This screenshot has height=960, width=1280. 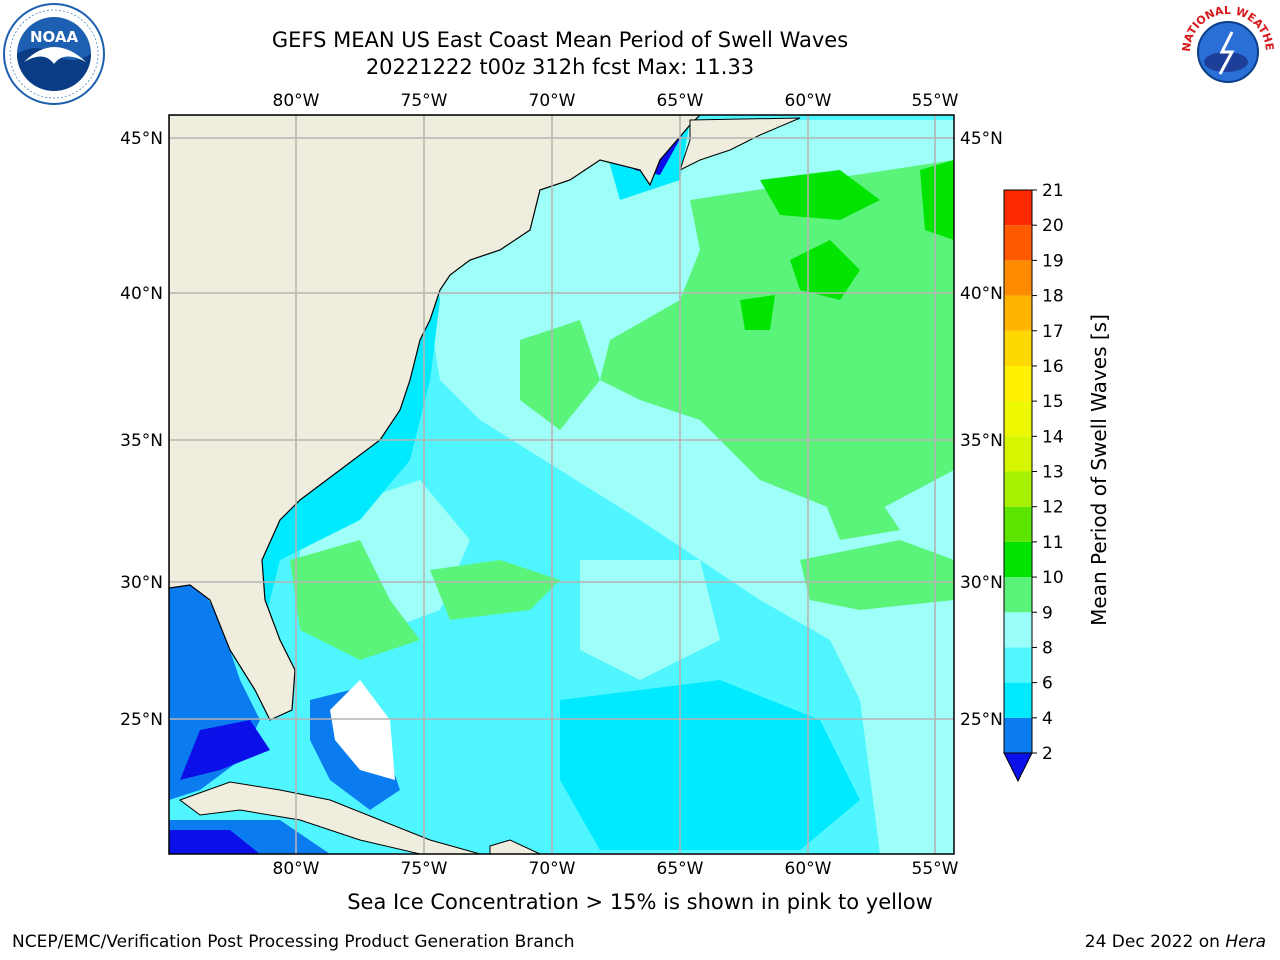 What do you see at coordinates (141, 294) in the screenshot?
I see `lat-label-left: 40°N` at bounding box center [141, 294].